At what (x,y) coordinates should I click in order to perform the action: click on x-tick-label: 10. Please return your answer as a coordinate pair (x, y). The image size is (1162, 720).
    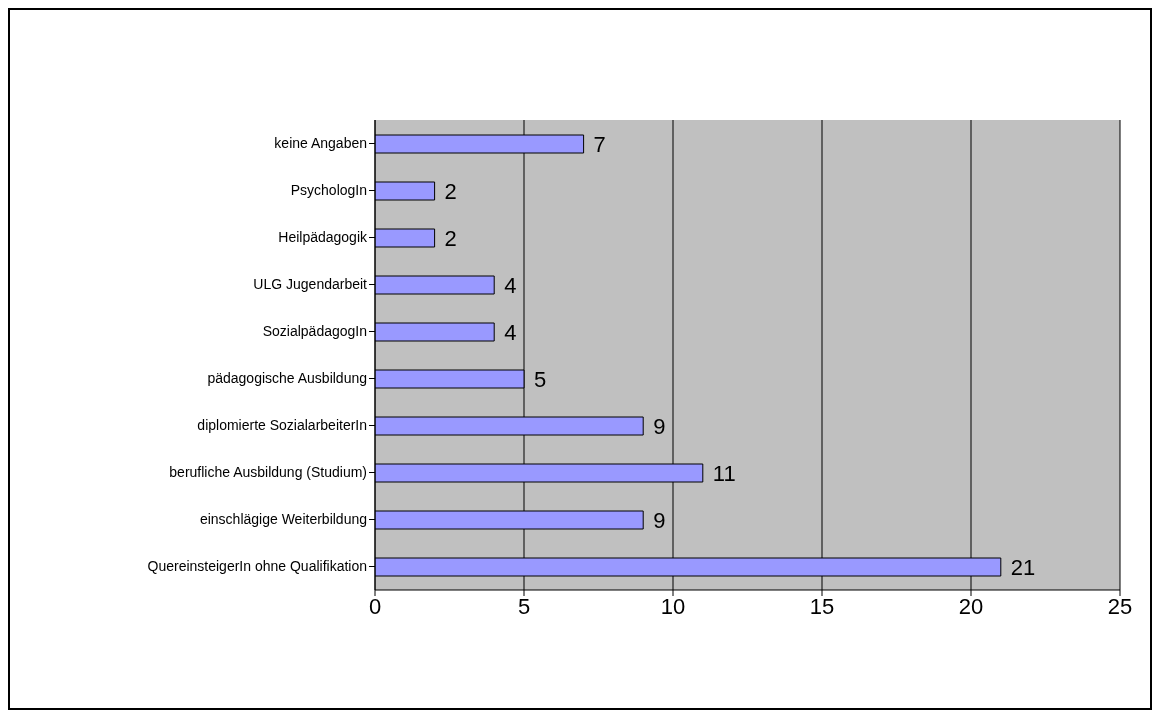
    Looking at the image, I should click on (673, 606).